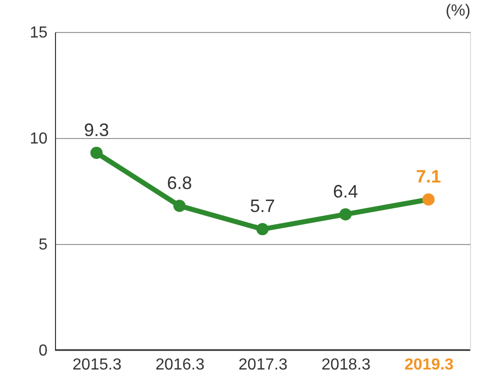 The height and width of the screenshot is (376, 480). What do you see at coordinates (43, 351) in the screenshot?
I see `y-tick-label: 0` at bounding box center [43, 351].